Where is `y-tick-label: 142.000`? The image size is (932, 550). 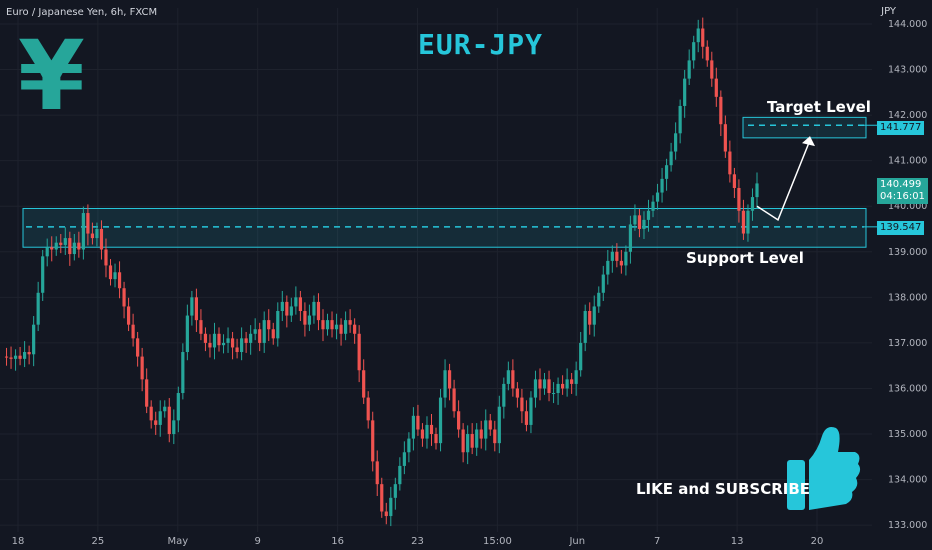 y-tick-label: 142.000 is located at coordinates (907, 115).